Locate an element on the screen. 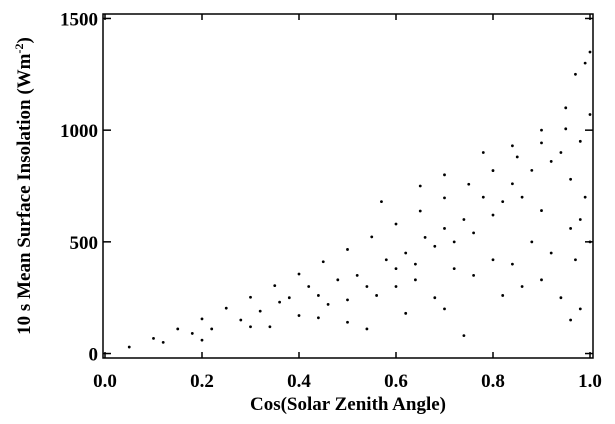  y-axis-label: 10 s Mean Surface Insolation (Wm-2) is located at coordinates (23, 186).